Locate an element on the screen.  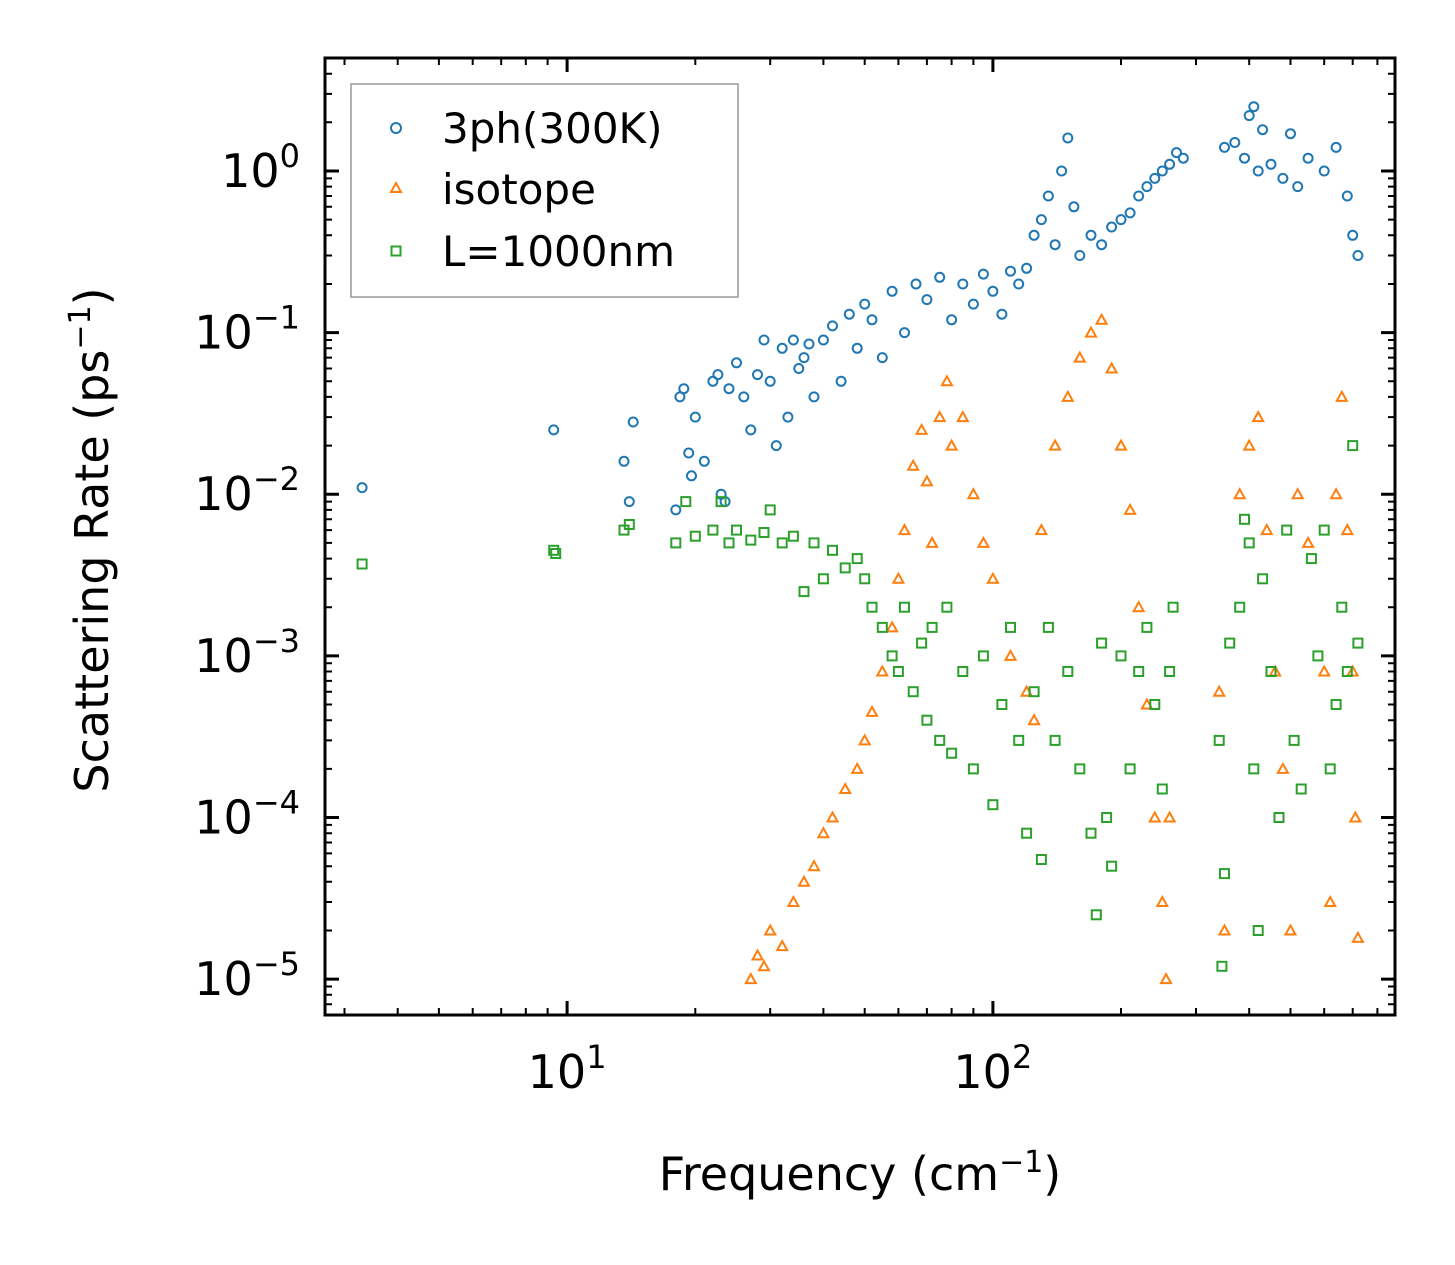
y-tick-label: 10⁰ is located at coordinates (260, 167).